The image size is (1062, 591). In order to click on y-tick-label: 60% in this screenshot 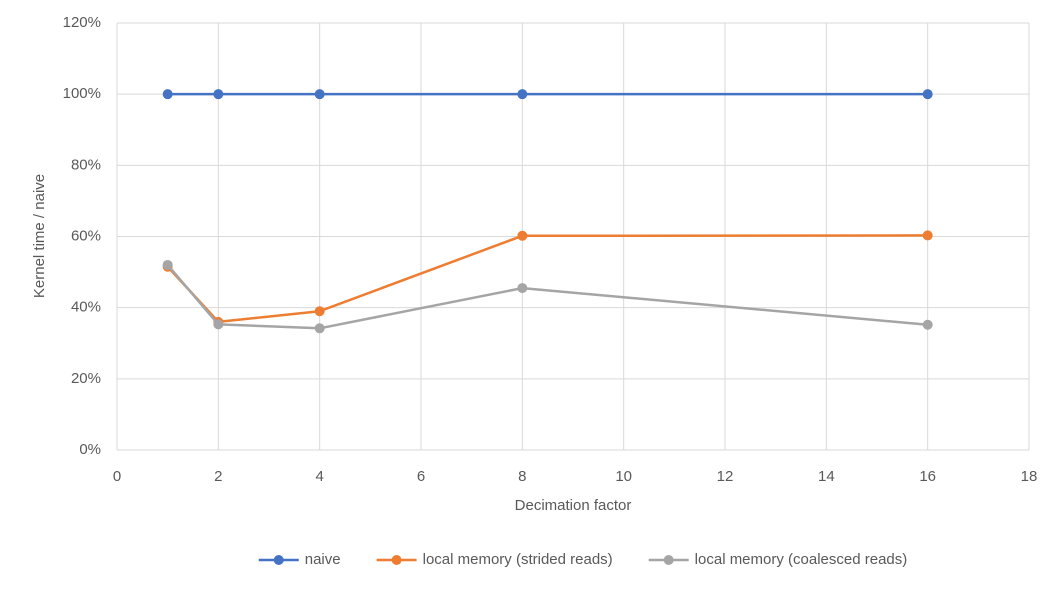, I will do `click(86, 235)`.